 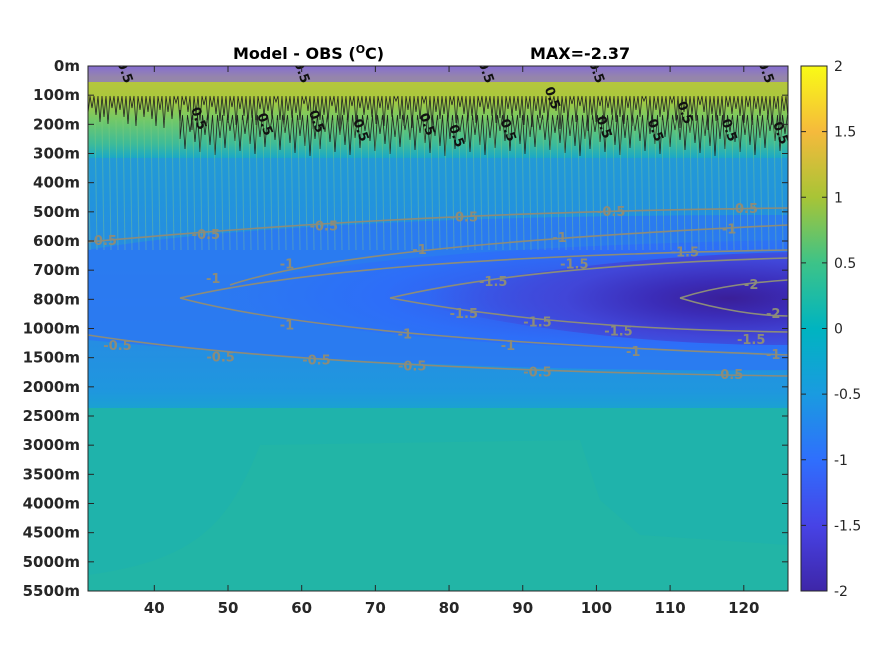 I want to click on colorbar-tick-label: 1, so click(x=838, y=198).